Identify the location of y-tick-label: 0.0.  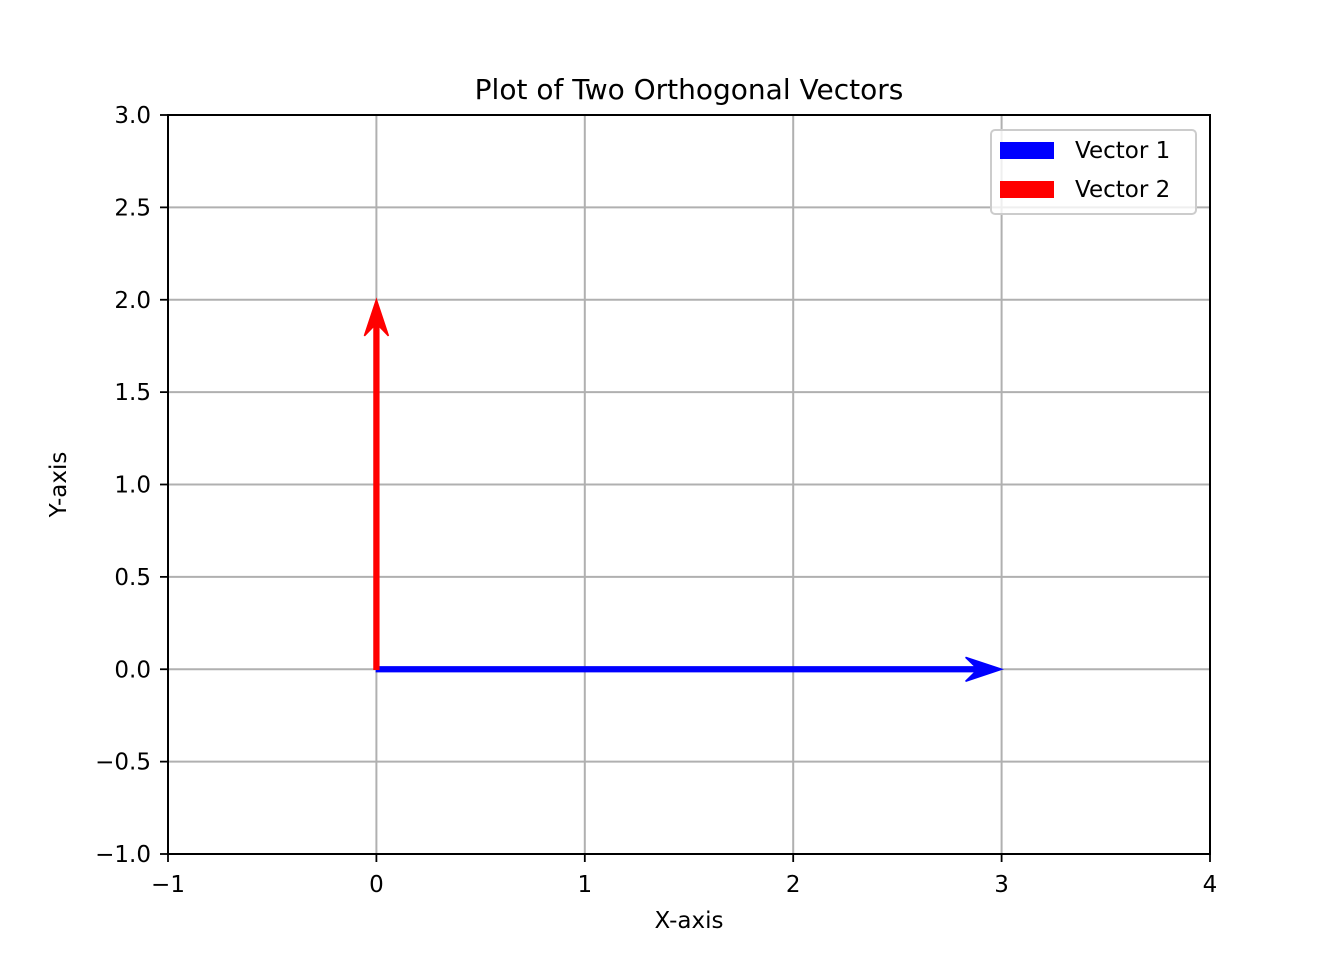
(132, 670).